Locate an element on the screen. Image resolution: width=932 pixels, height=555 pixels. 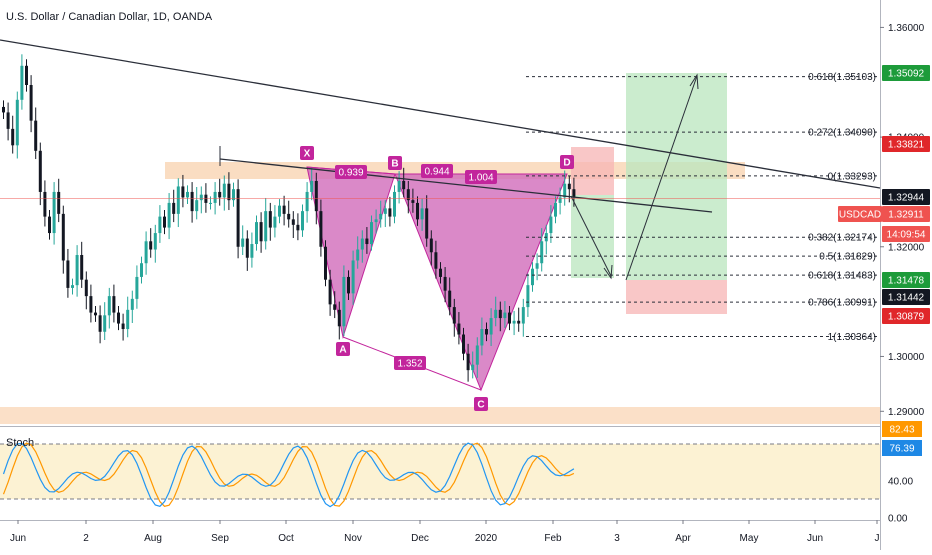
pattern-point-b is located at coordinates (395, 163).